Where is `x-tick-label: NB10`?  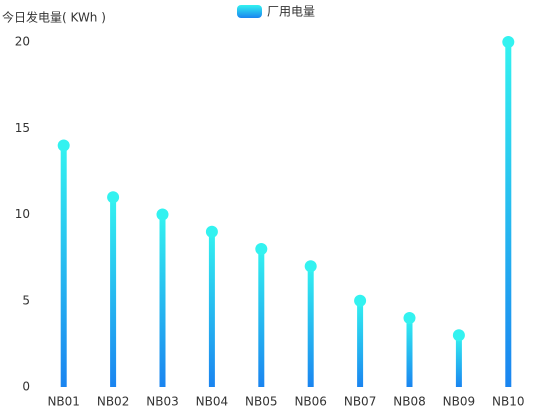 x-tick-label: NB10 is located at coordinates (508, 402).